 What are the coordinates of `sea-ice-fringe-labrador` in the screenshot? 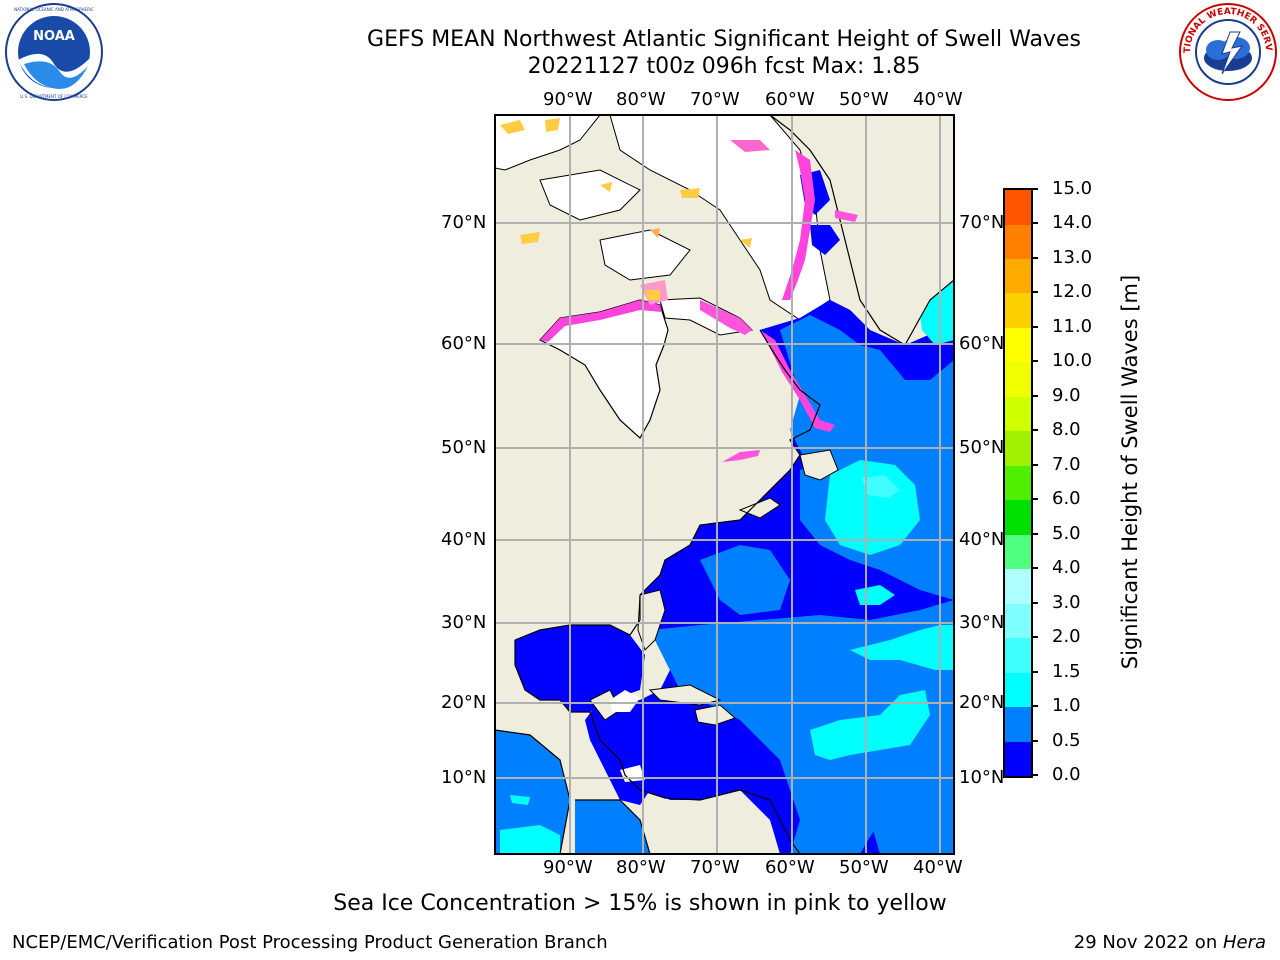 It's located at (797, 381).